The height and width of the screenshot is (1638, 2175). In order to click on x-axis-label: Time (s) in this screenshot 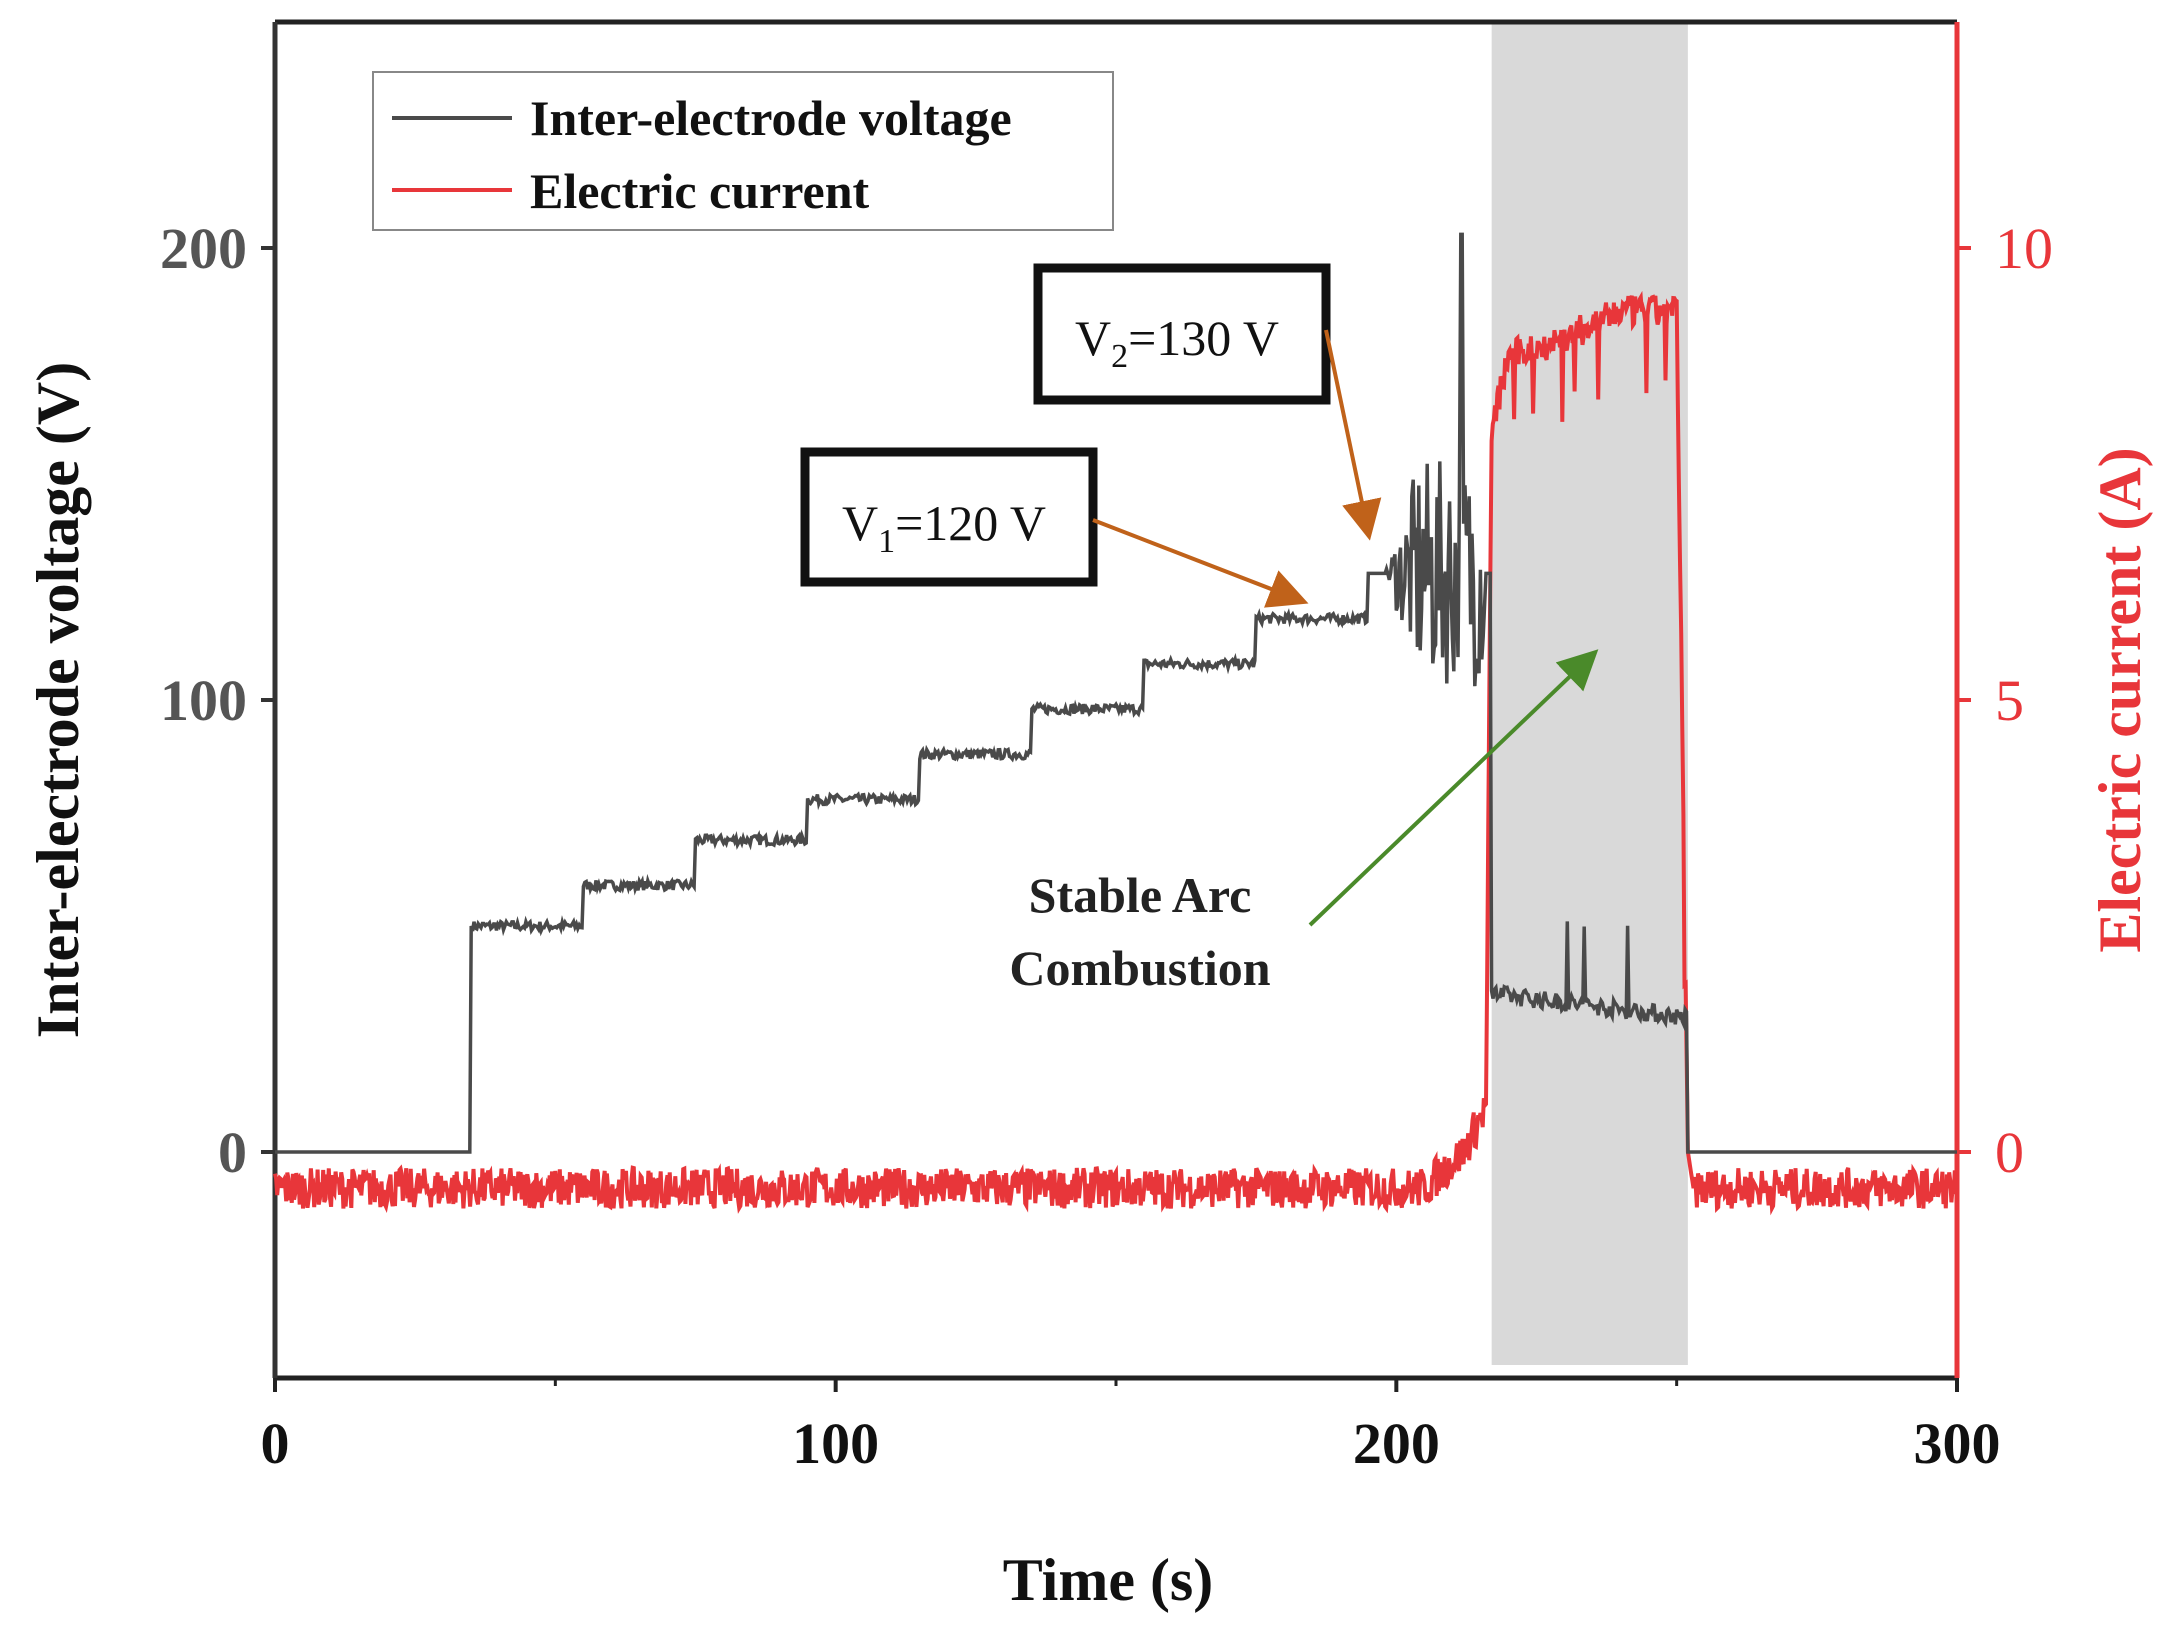, I will do `click(1108, 1580)`.